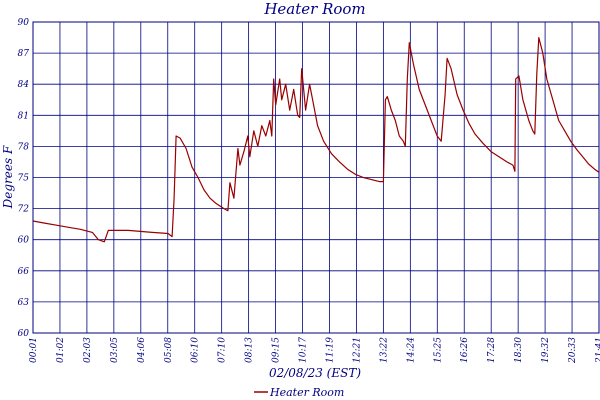  What do you see at coordinates (24, 272) in the screenshot?
I see `y-tick-label: 66` at bounding box center [24, 272].